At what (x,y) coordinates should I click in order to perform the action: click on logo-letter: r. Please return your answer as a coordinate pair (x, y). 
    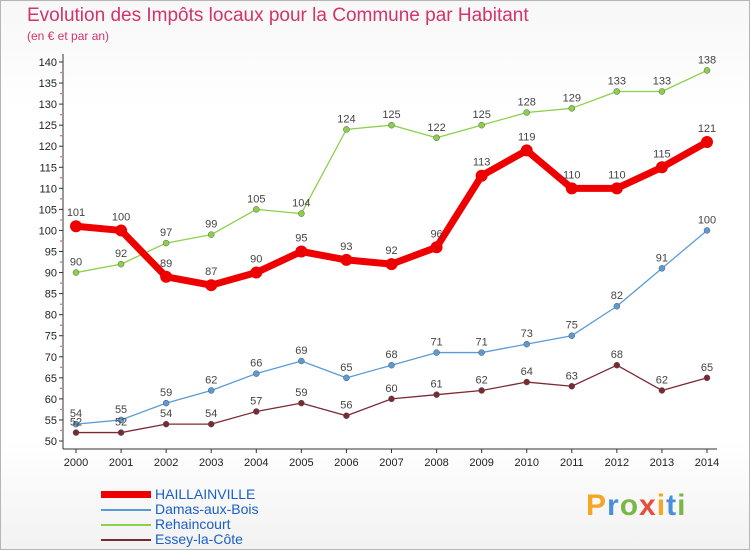
    Looking at the image, I should click on (613, 505).